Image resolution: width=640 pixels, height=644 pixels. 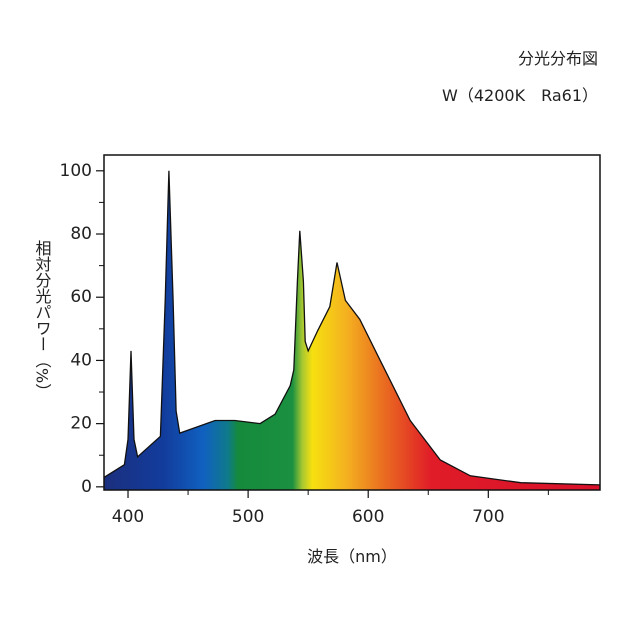 What do you see at coordinates (81, 424) in the screenshot?
I see `y-tick-label: 20` at bounding box center [81, 424].